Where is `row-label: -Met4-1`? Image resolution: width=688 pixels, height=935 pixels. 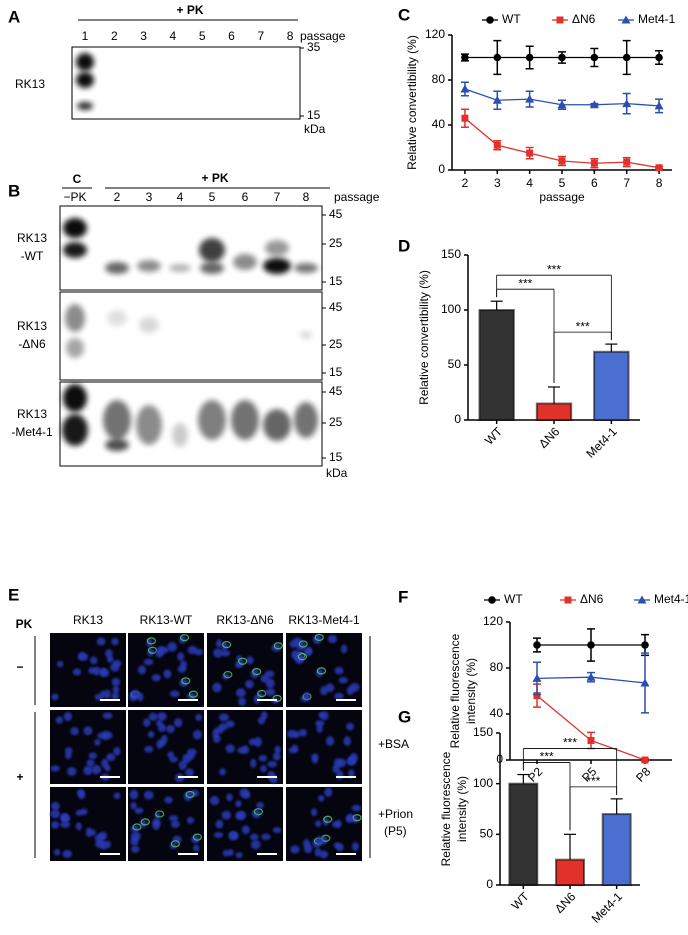
row-label: -Met4-1 is located at coordinates (32, 432).